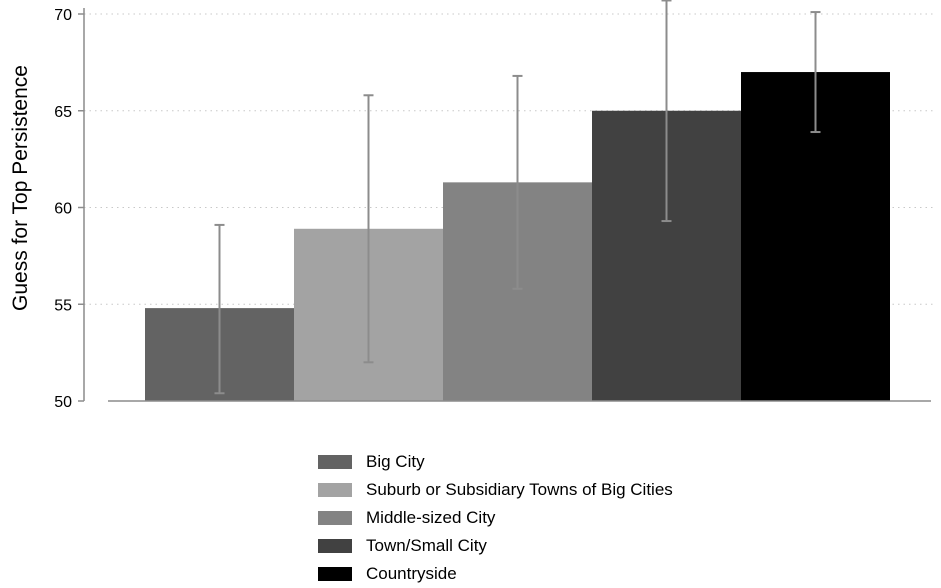 The height and width of the screenshot is (588, 941). What do you see at coordinates (431, 517) in the screenshot?
I see `legend-label-2: Middle-sized City` at bounding box center [431, 517].